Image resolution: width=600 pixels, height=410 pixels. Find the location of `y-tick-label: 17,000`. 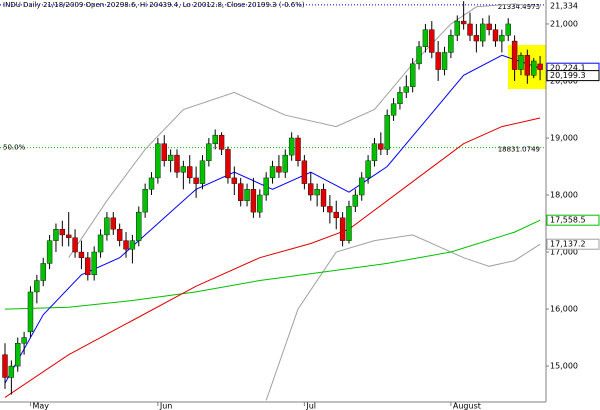

y-tick-label: 17,000 is located at coordinates (564, 252).